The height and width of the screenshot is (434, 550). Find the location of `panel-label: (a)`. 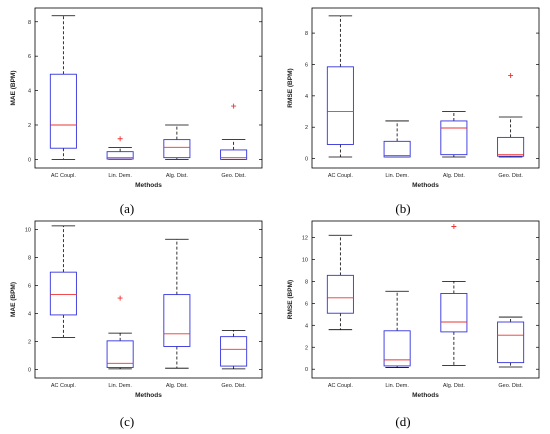

panel-label: (a) is located at coordinates (127, 208).